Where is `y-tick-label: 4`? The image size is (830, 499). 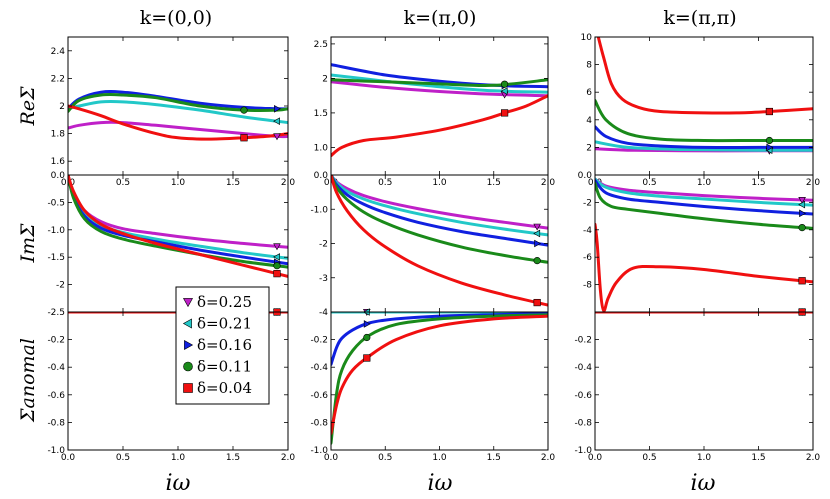
y-tick-label: 4 is located at coordinates (589, 121).